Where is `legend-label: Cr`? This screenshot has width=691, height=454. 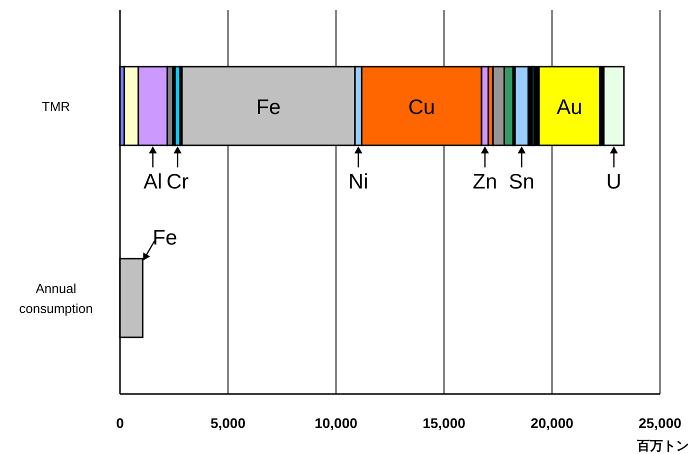 legend-label: Cr is located at coordinates (177, 182).